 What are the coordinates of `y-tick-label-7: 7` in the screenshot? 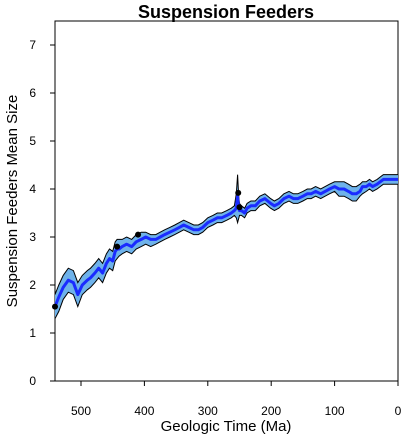 It's located at (32, 45).